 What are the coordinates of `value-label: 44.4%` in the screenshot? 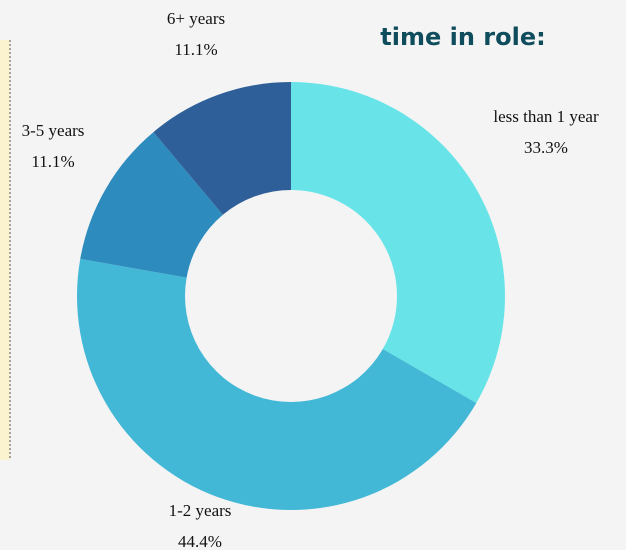 It's located at (200, 541).